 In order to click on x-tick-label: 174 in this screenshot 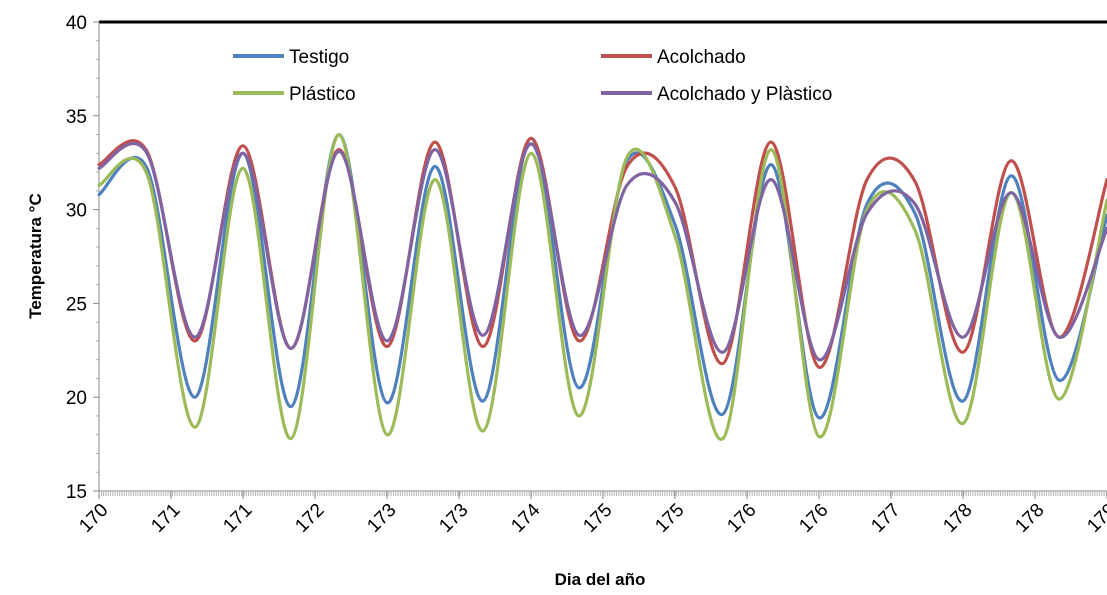, I will do `click(526, 518)`.